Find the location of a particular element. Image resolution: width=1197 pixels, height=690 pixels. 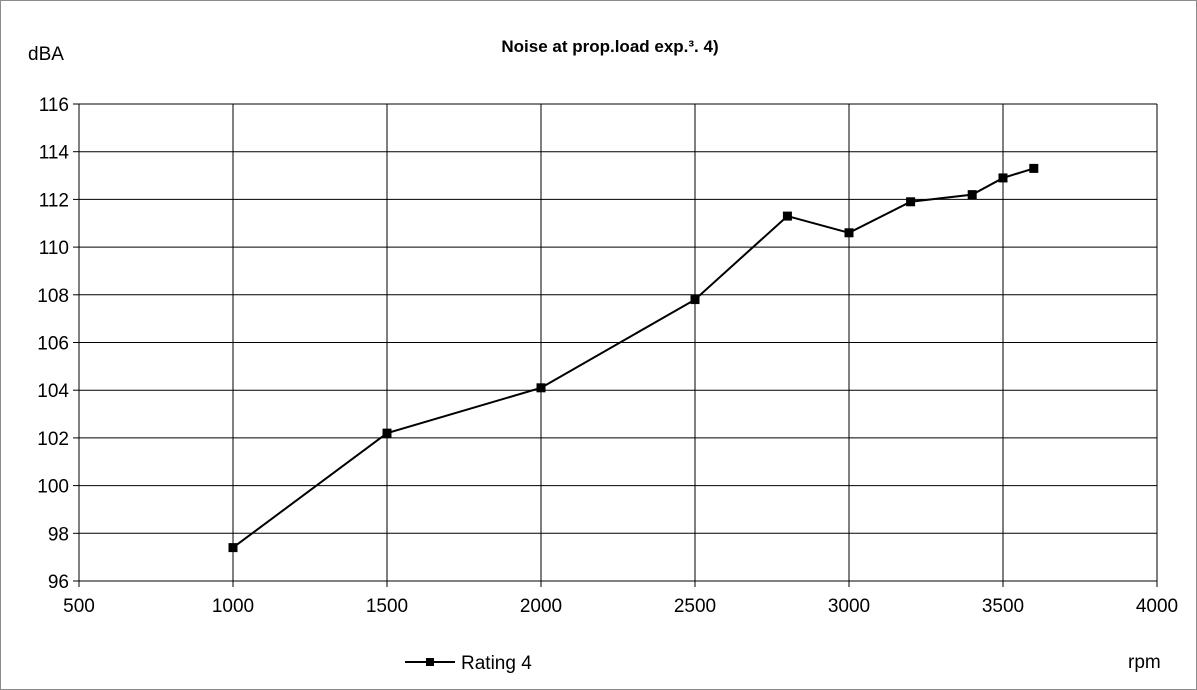

x-tick-label: 1000 is located at coordinates (233, 606).